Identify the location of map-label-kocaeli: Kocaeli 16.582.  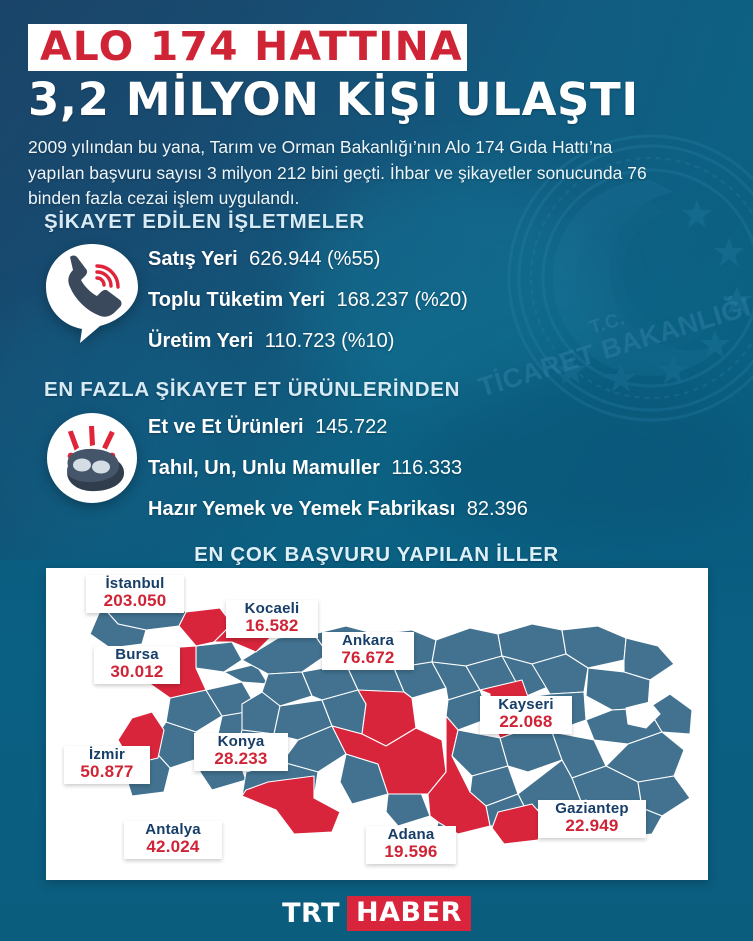
(272, 619).